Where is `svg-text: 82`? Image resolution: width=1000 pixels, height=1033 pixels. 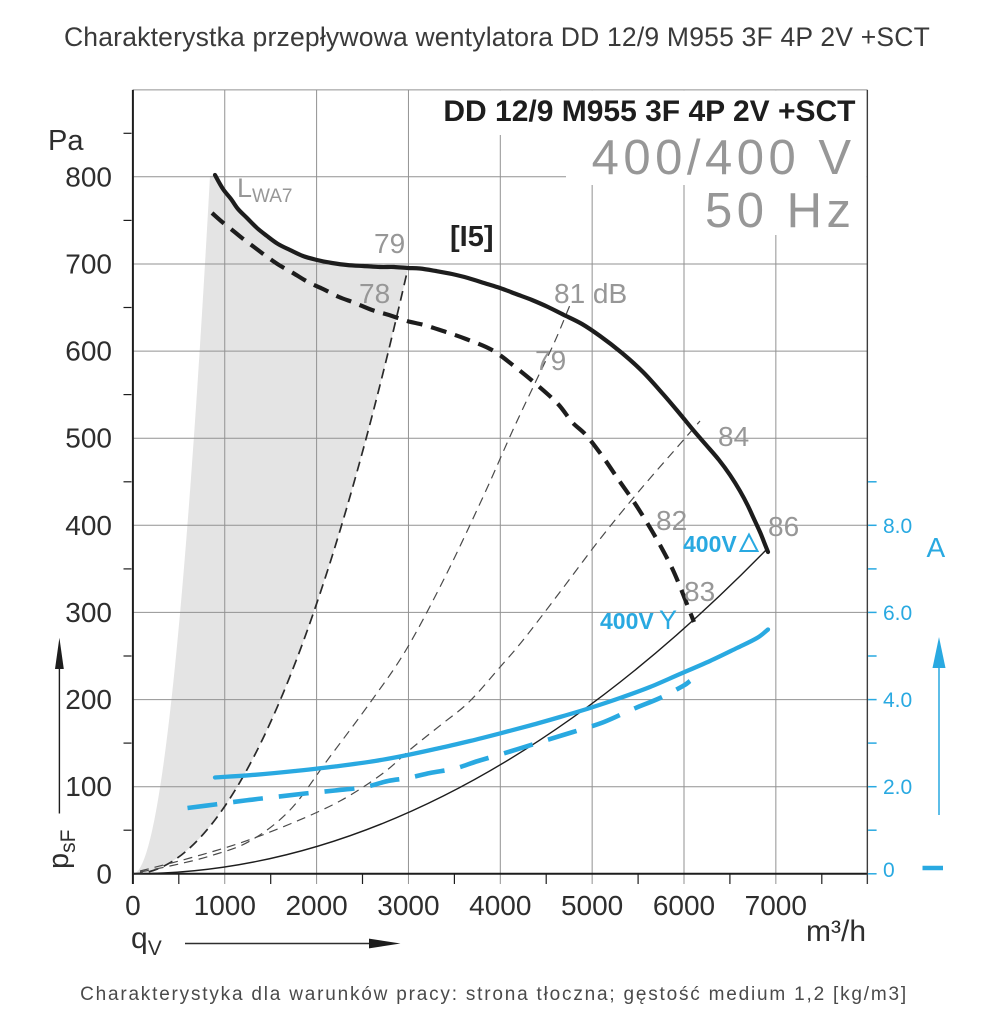 svg-text: 82 is located at coordinates (671, 520).